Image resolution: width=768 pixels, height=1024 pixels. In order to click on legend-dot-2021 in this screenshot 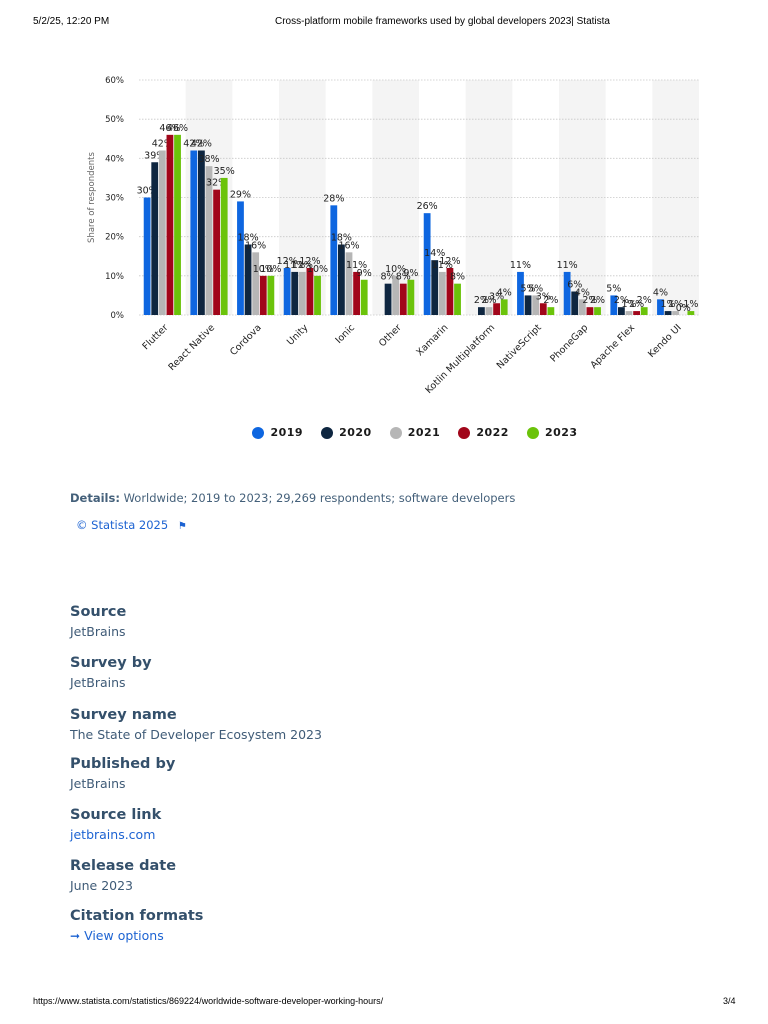, I will do `click(395, 432)`.